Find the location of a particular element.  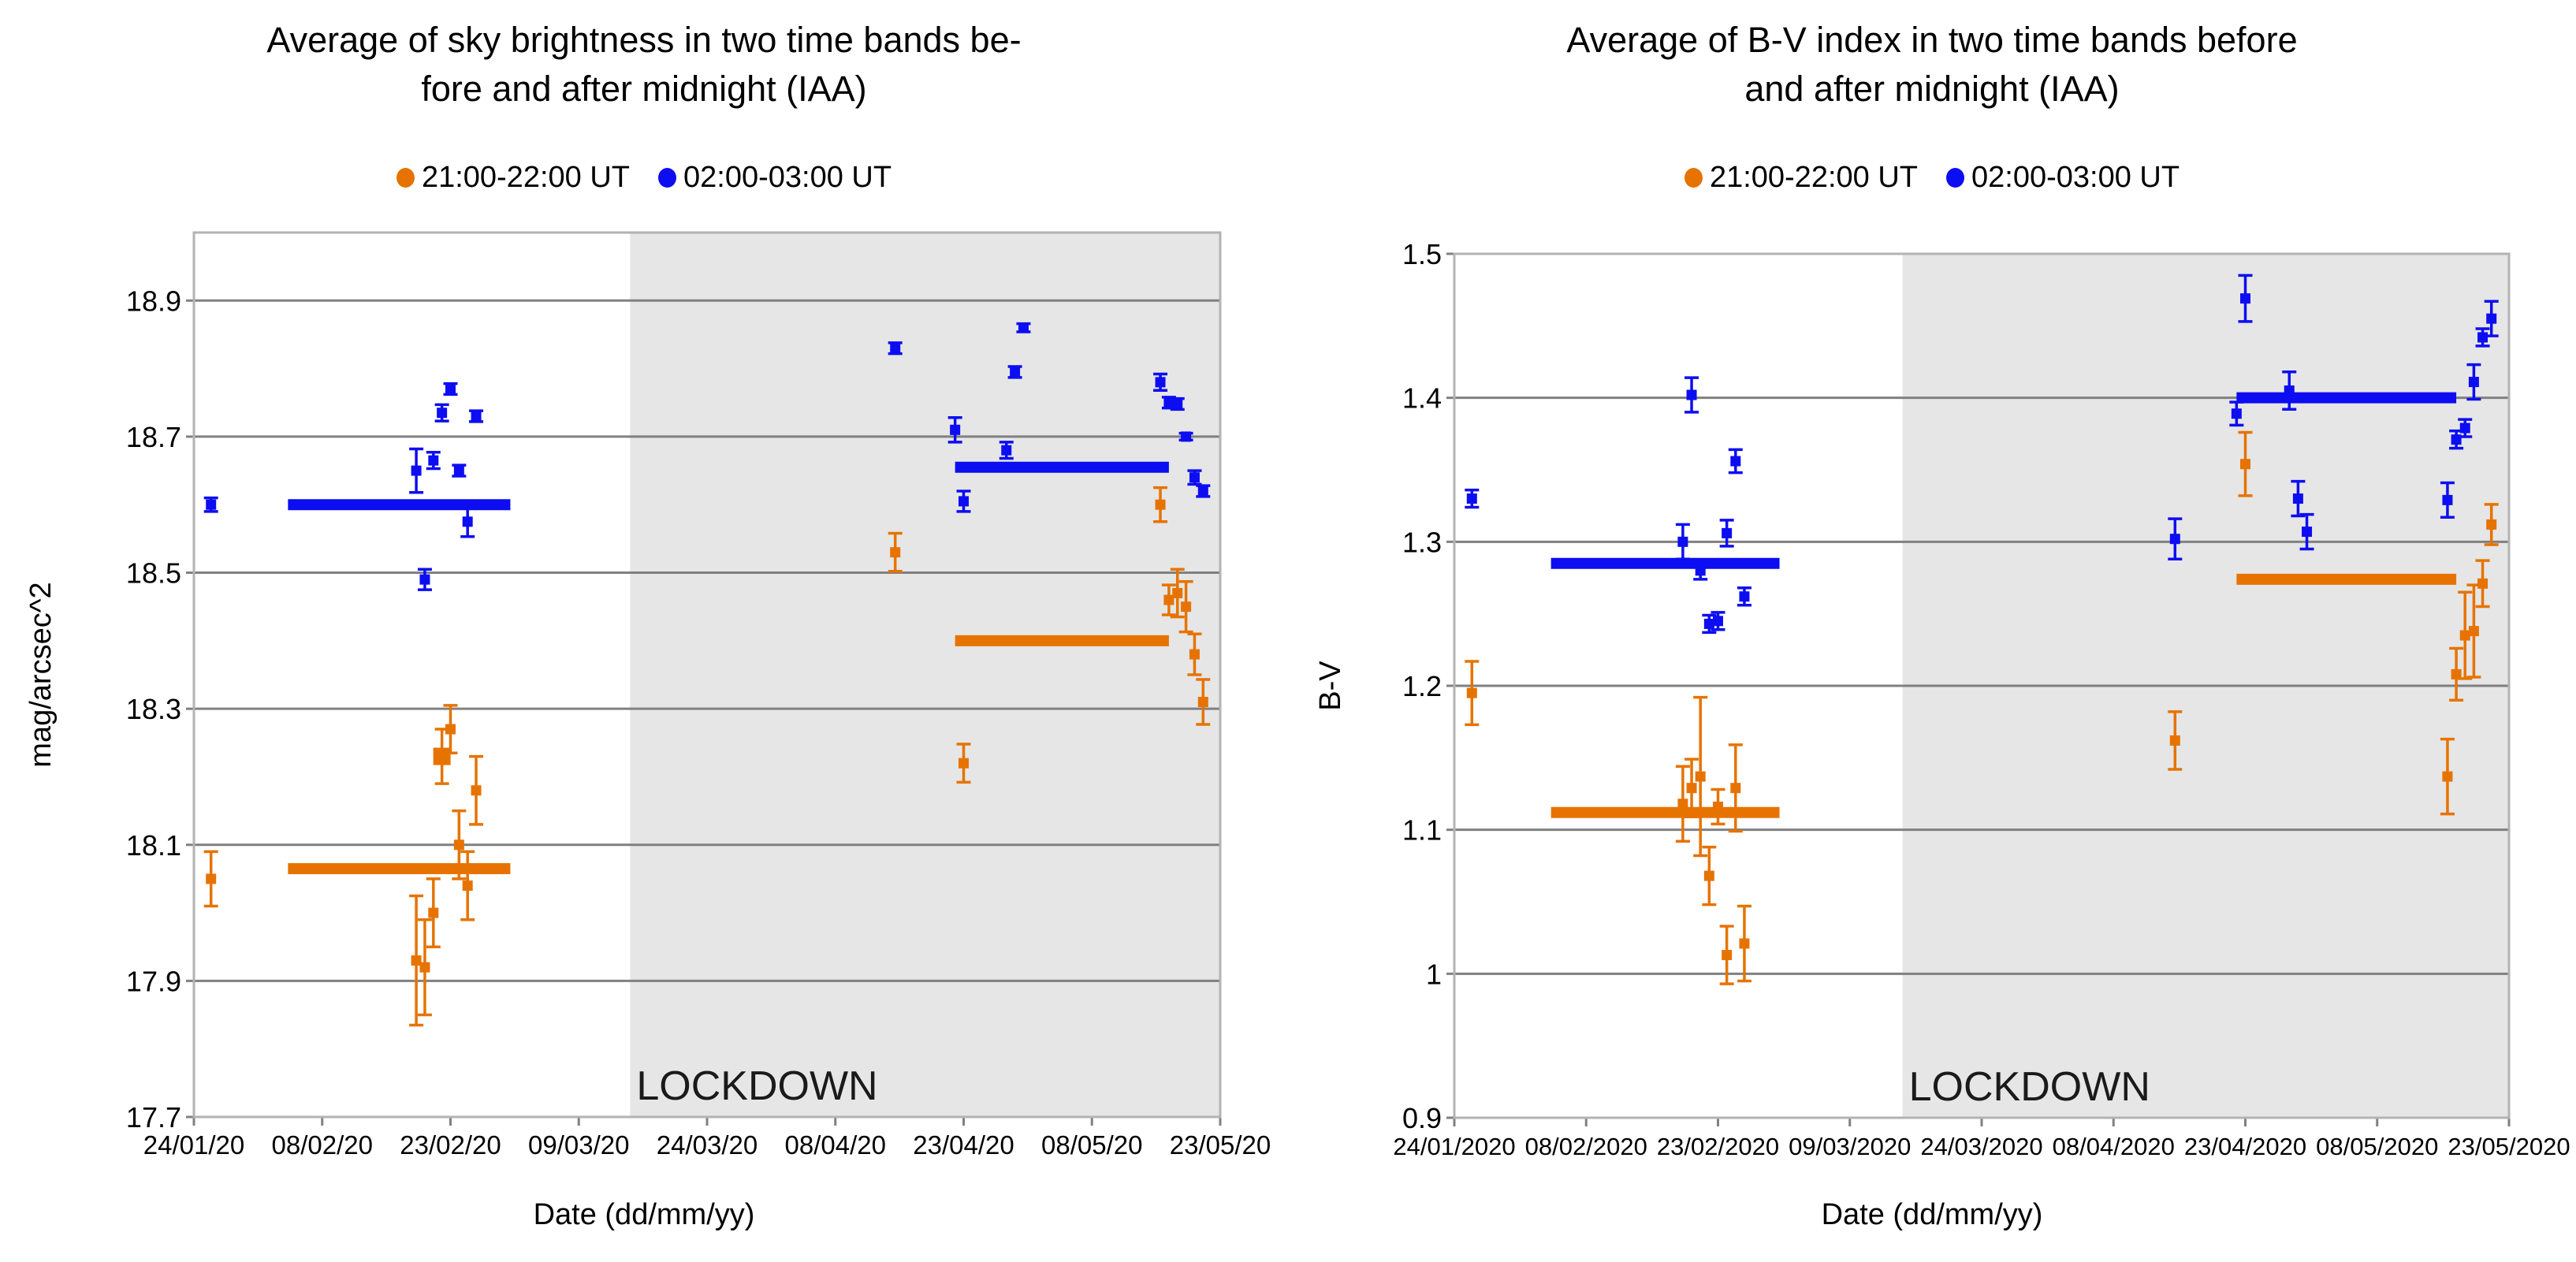

y-tick-label: 1.3 is located at coordinates (1422, 542).